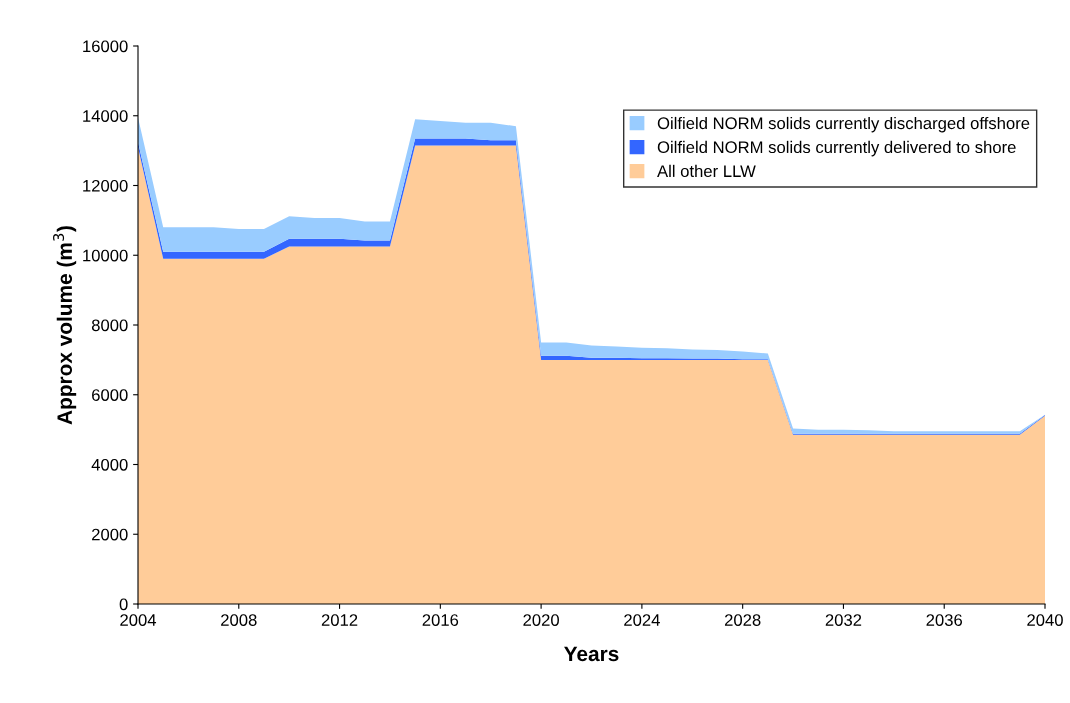 The image size is (1070, 703). What do you see at coordinates (339, 620) in the screenshot?
I see `x-tick-label: 2012` at bounding box center [339, 620].